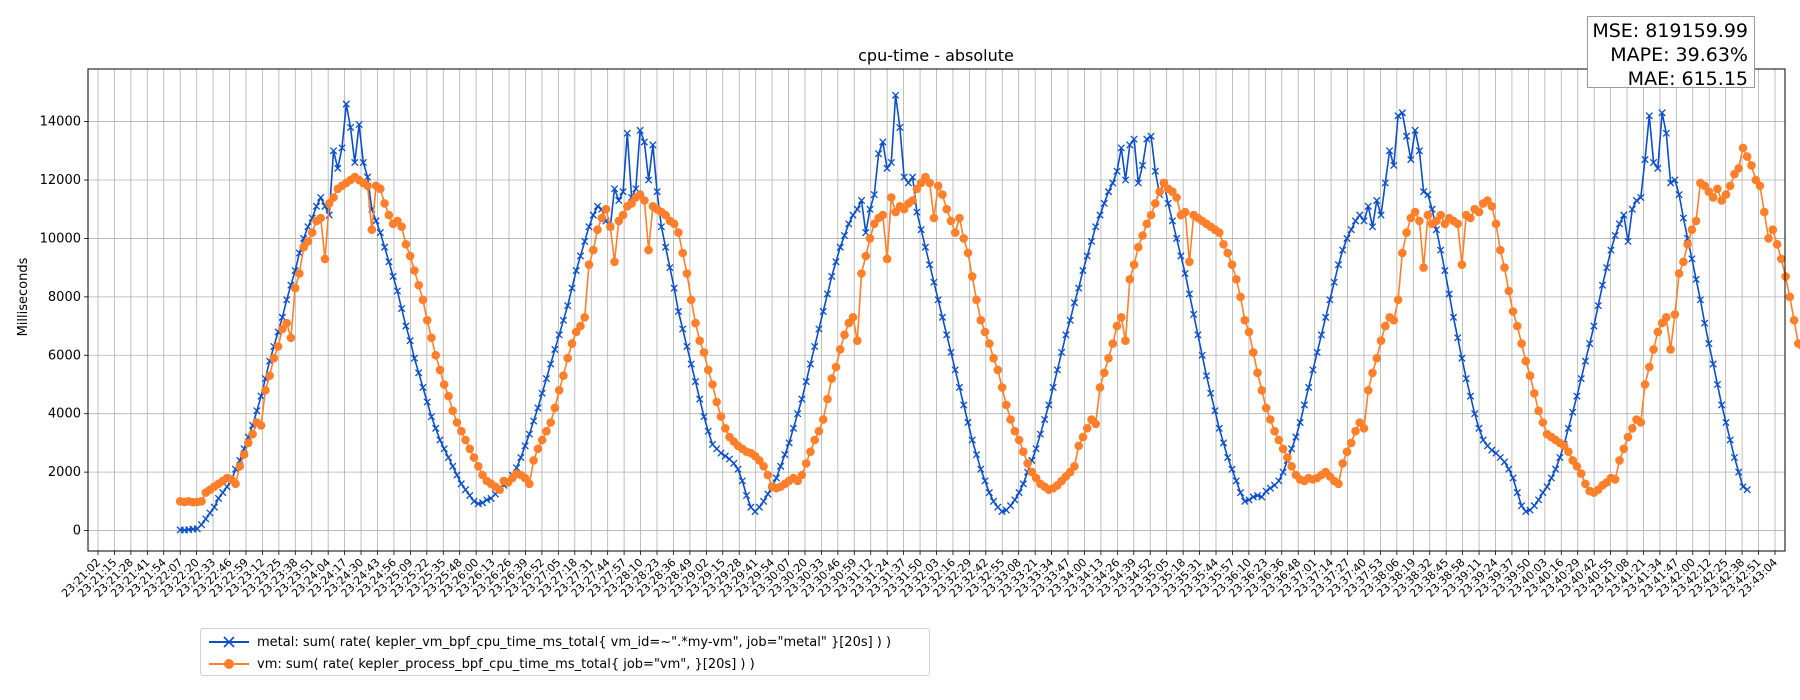 The image size is (1800, 700). Describe the element at coordinates (64, 472) in the screenshot. I see `y-tick-label: 2000` at that location.